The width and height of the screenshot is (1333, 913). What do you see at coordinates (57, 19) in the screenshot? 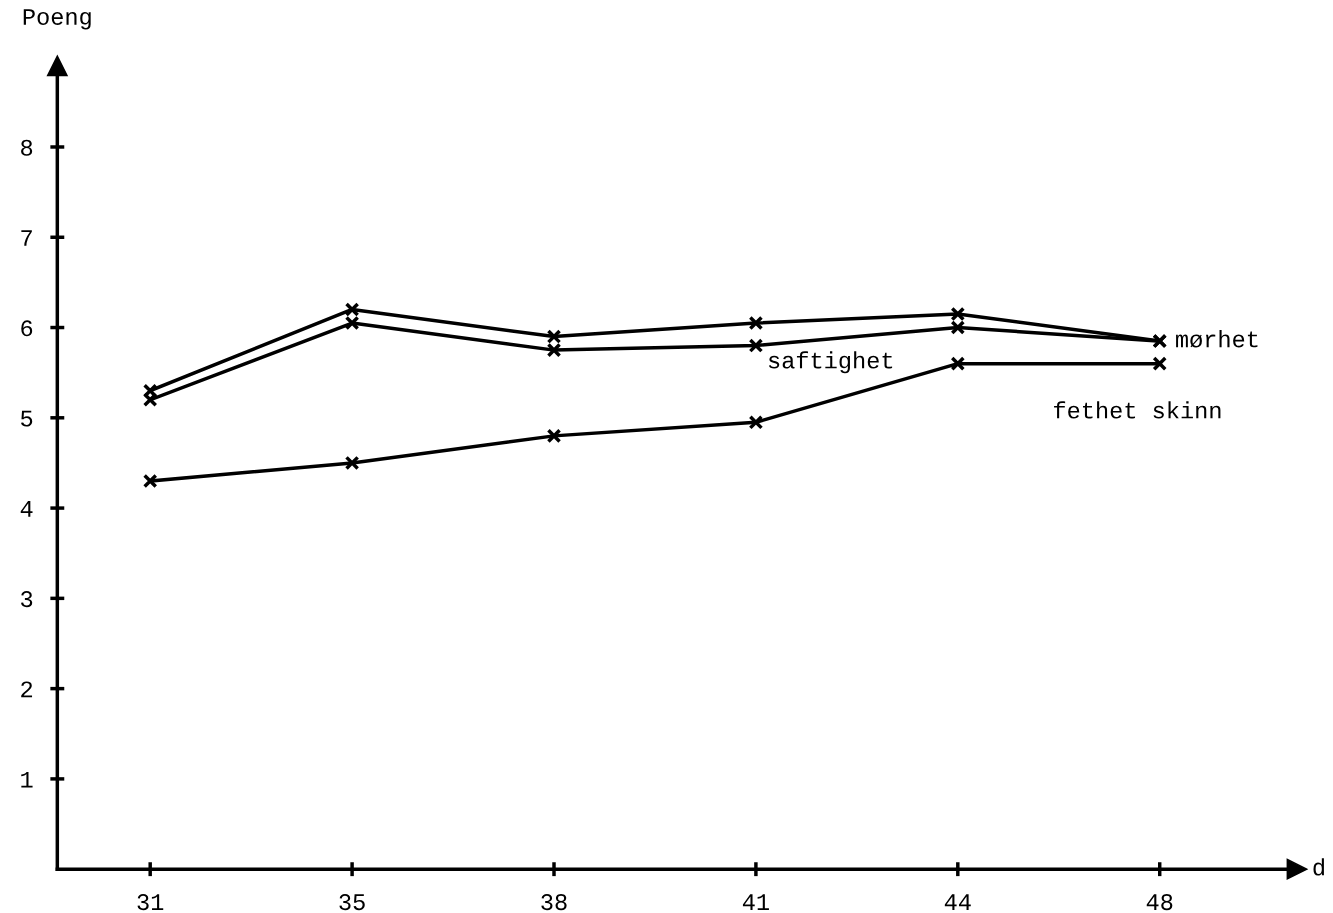
I see `y-axis-title: Poeng` at bounding box center [57, 19].